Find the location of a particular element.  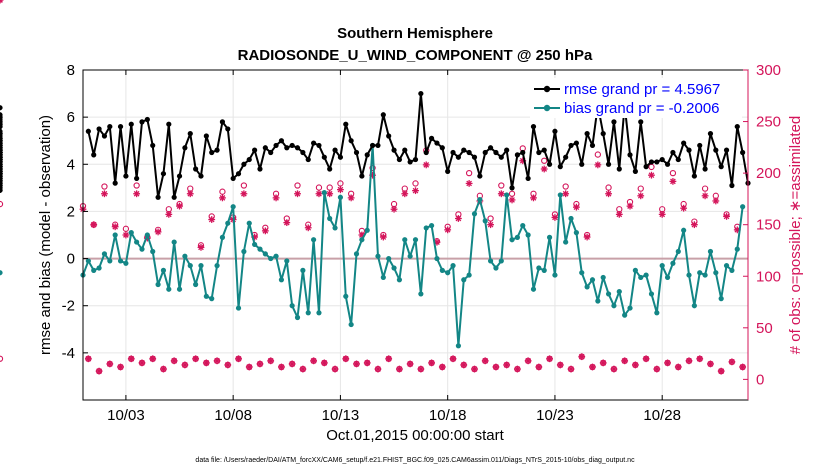

y-right-tick-label: 250 is located at coordinates (768, 122).